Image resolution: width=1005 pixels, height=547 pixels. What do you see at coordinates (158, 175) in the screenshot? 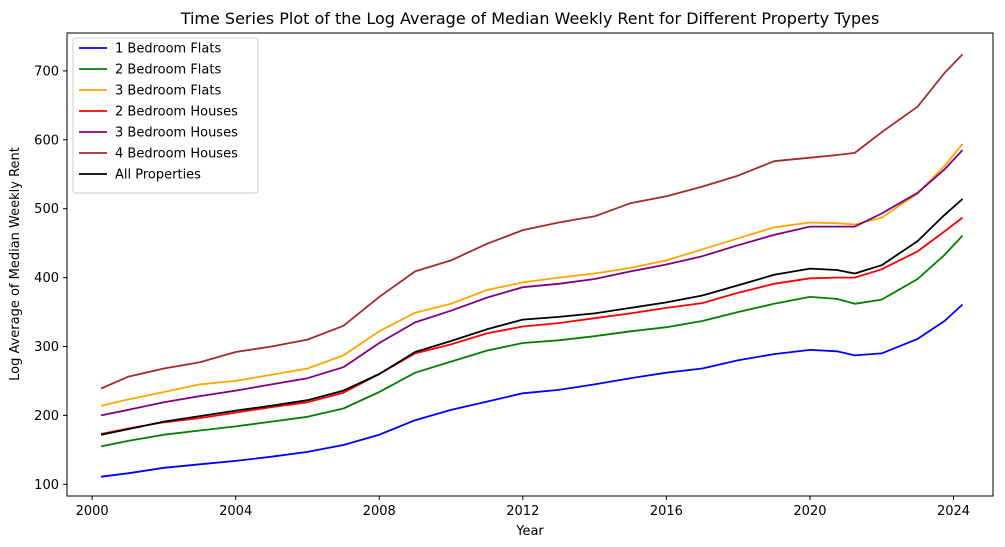
I see `legend-label-6: All Properties` at bounding box center [158, 175].